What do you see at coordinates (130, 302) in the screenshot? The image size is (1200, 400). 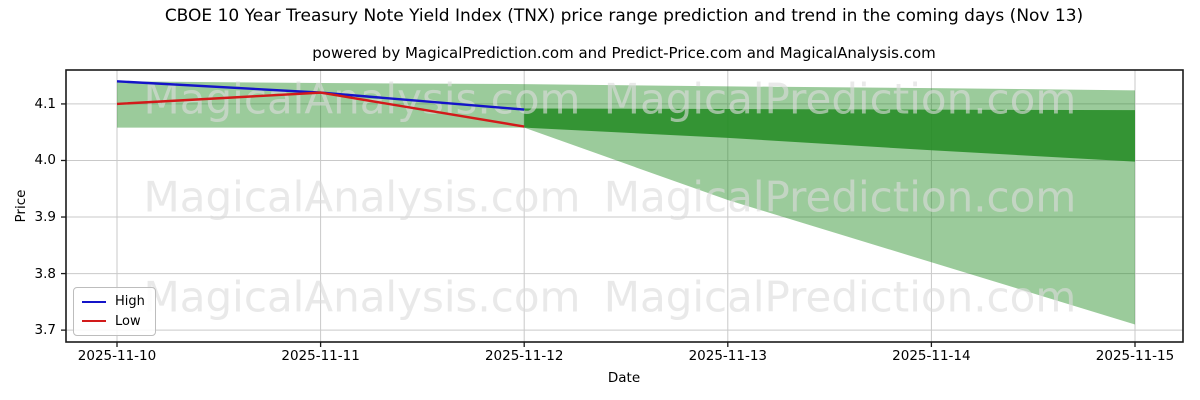 I see `legend-label: High` at bounding box center [130, 302].